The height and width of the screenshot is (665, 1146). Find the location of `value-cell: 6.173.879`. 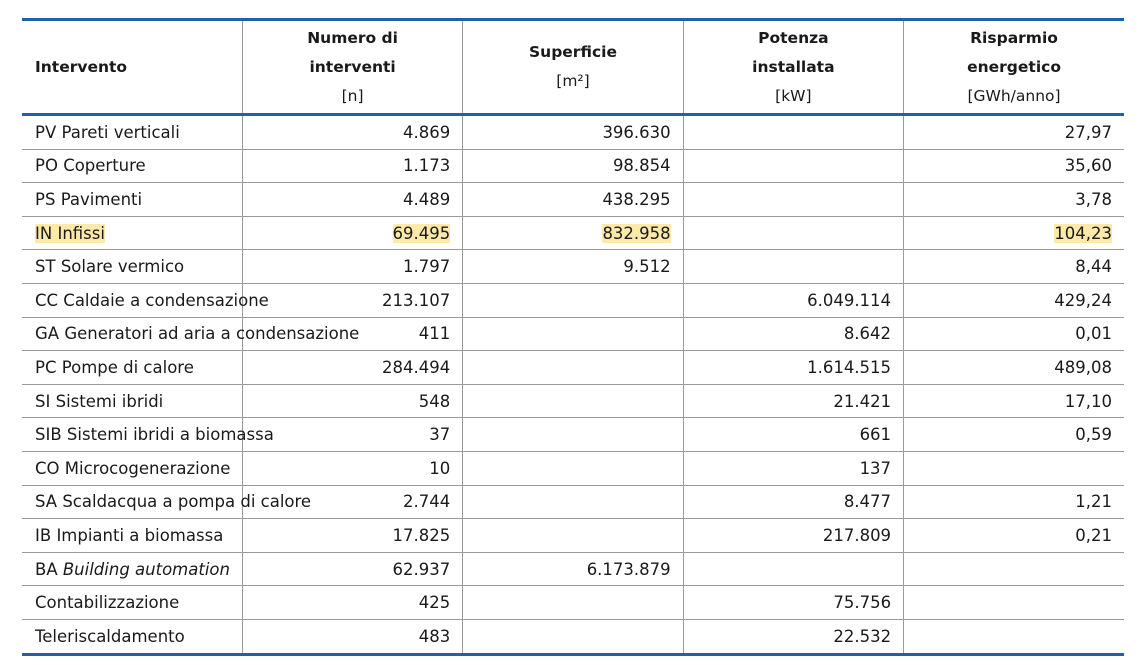

value-cell: 6.173.879 is located at coordinates (573, 568).